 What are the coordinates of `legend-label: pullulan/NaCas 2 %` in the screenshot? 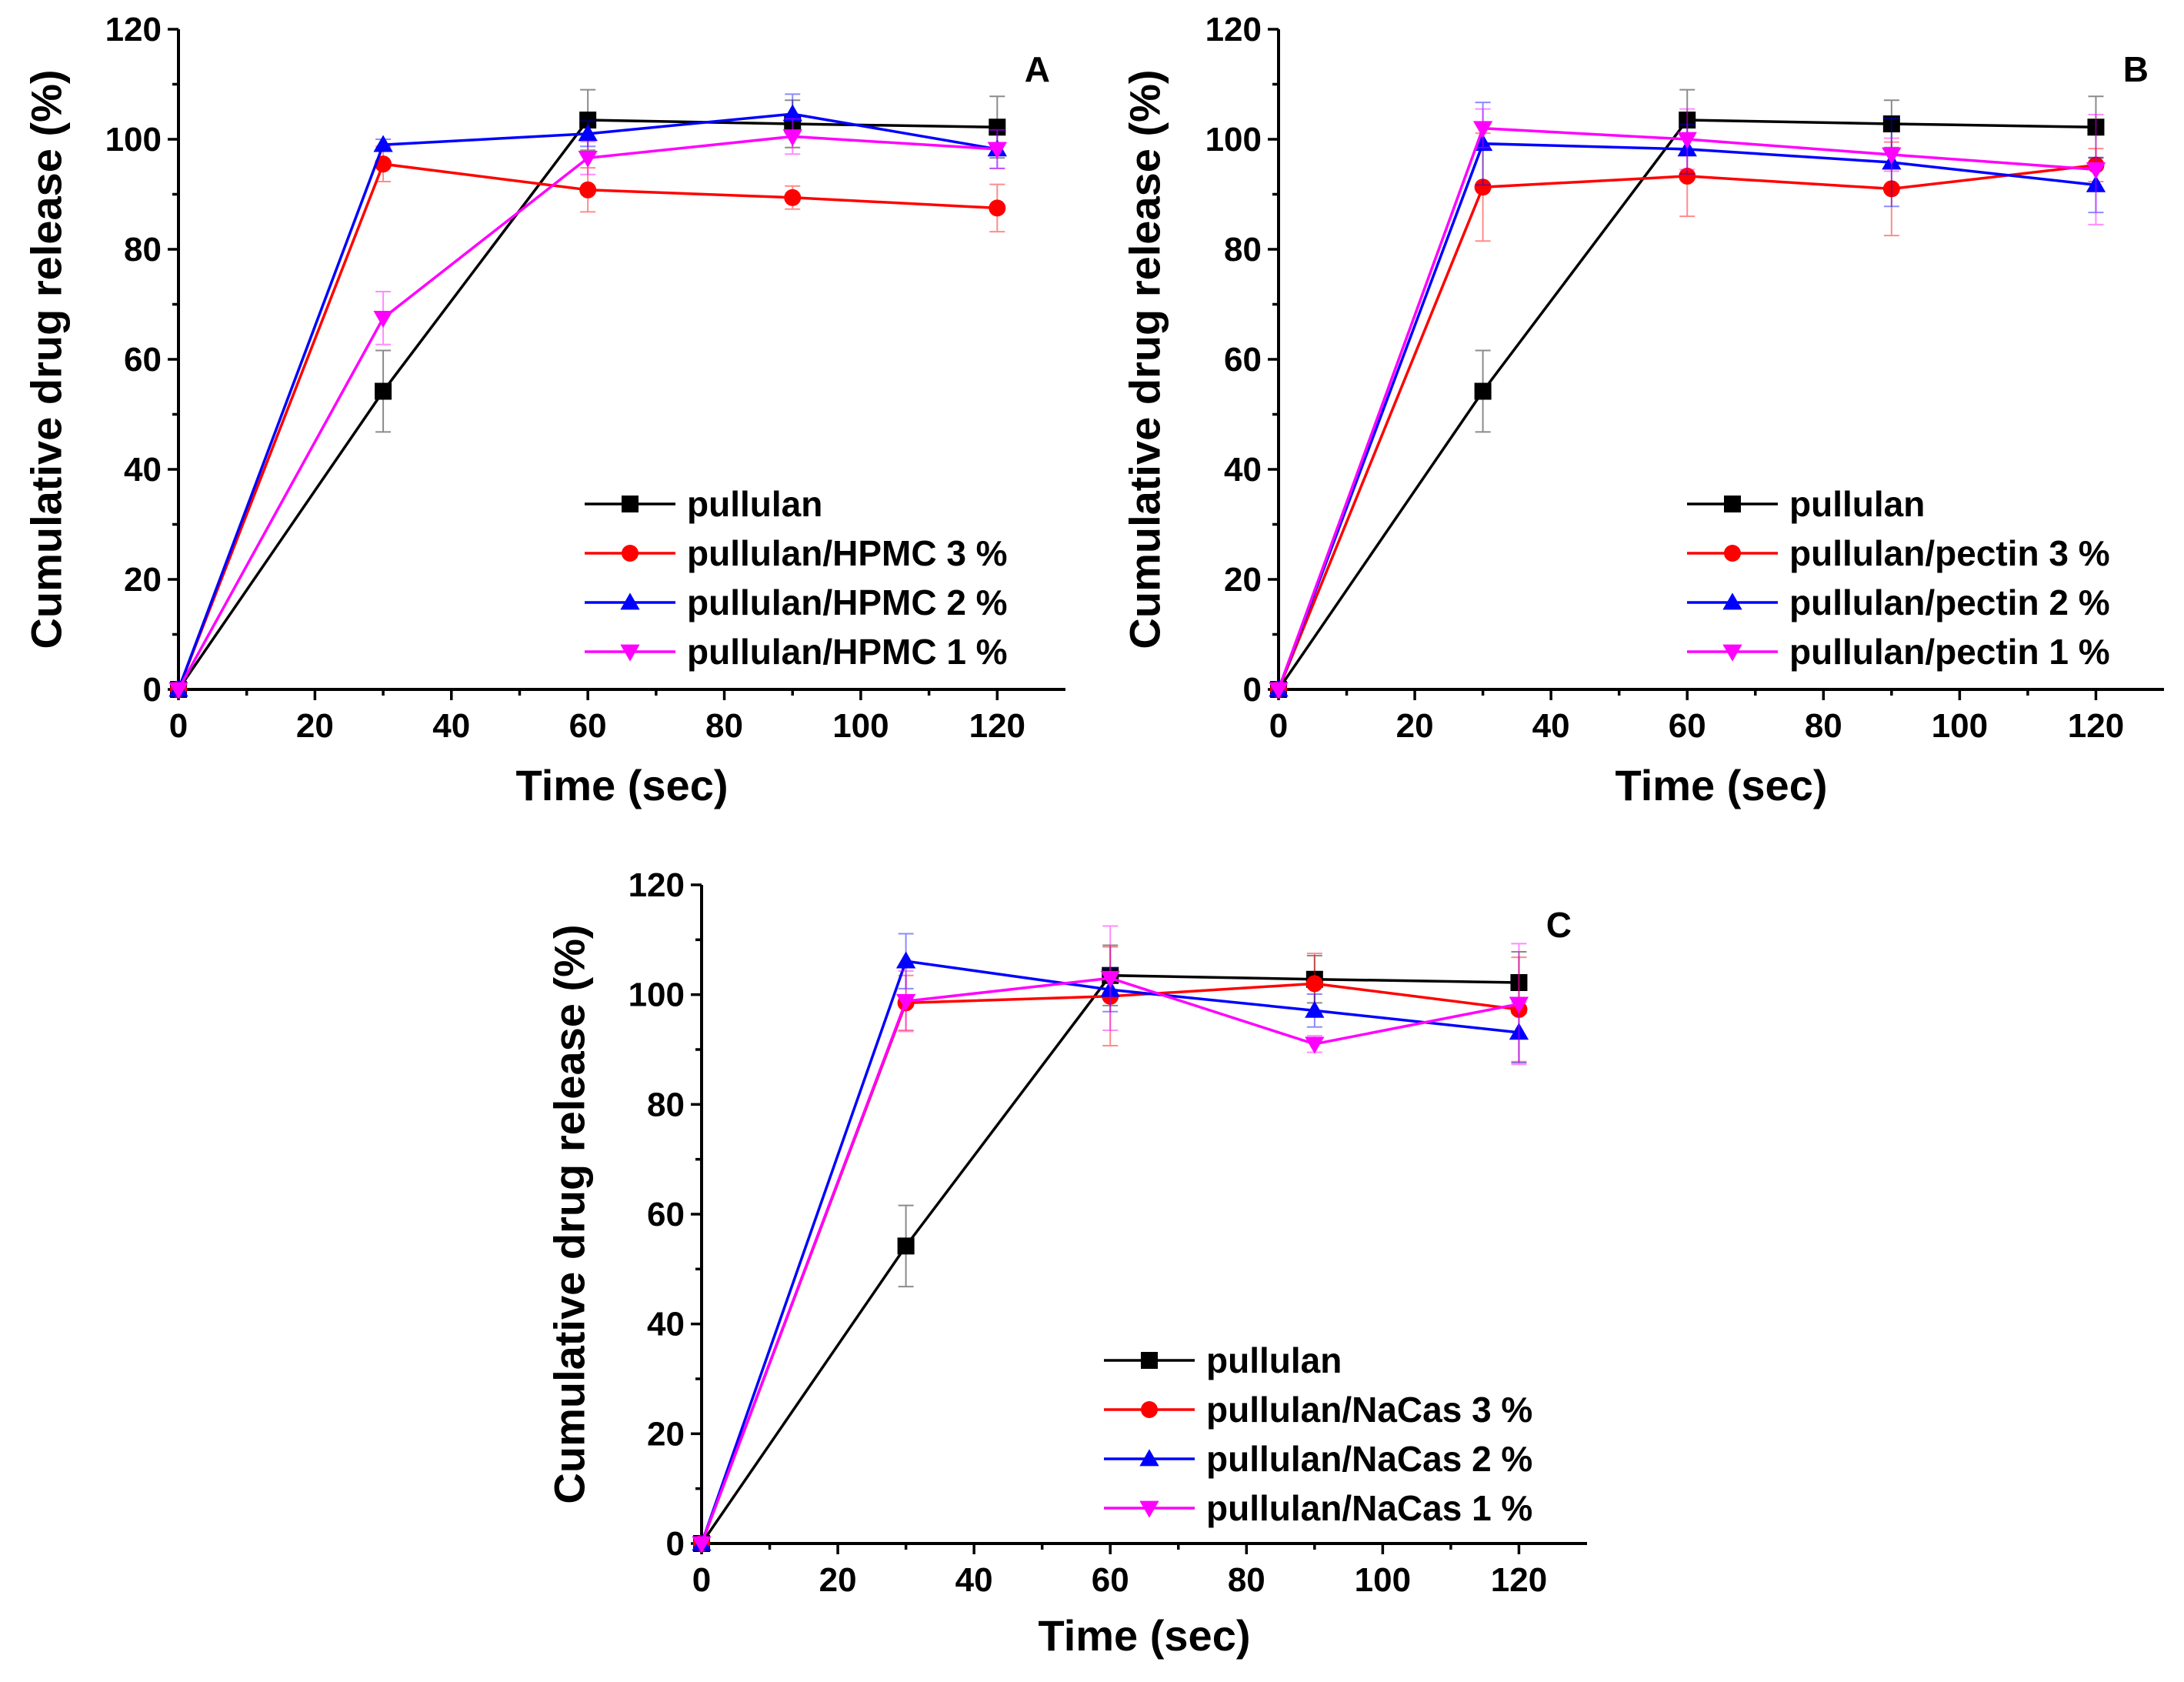 It's located at (1369, 1459).